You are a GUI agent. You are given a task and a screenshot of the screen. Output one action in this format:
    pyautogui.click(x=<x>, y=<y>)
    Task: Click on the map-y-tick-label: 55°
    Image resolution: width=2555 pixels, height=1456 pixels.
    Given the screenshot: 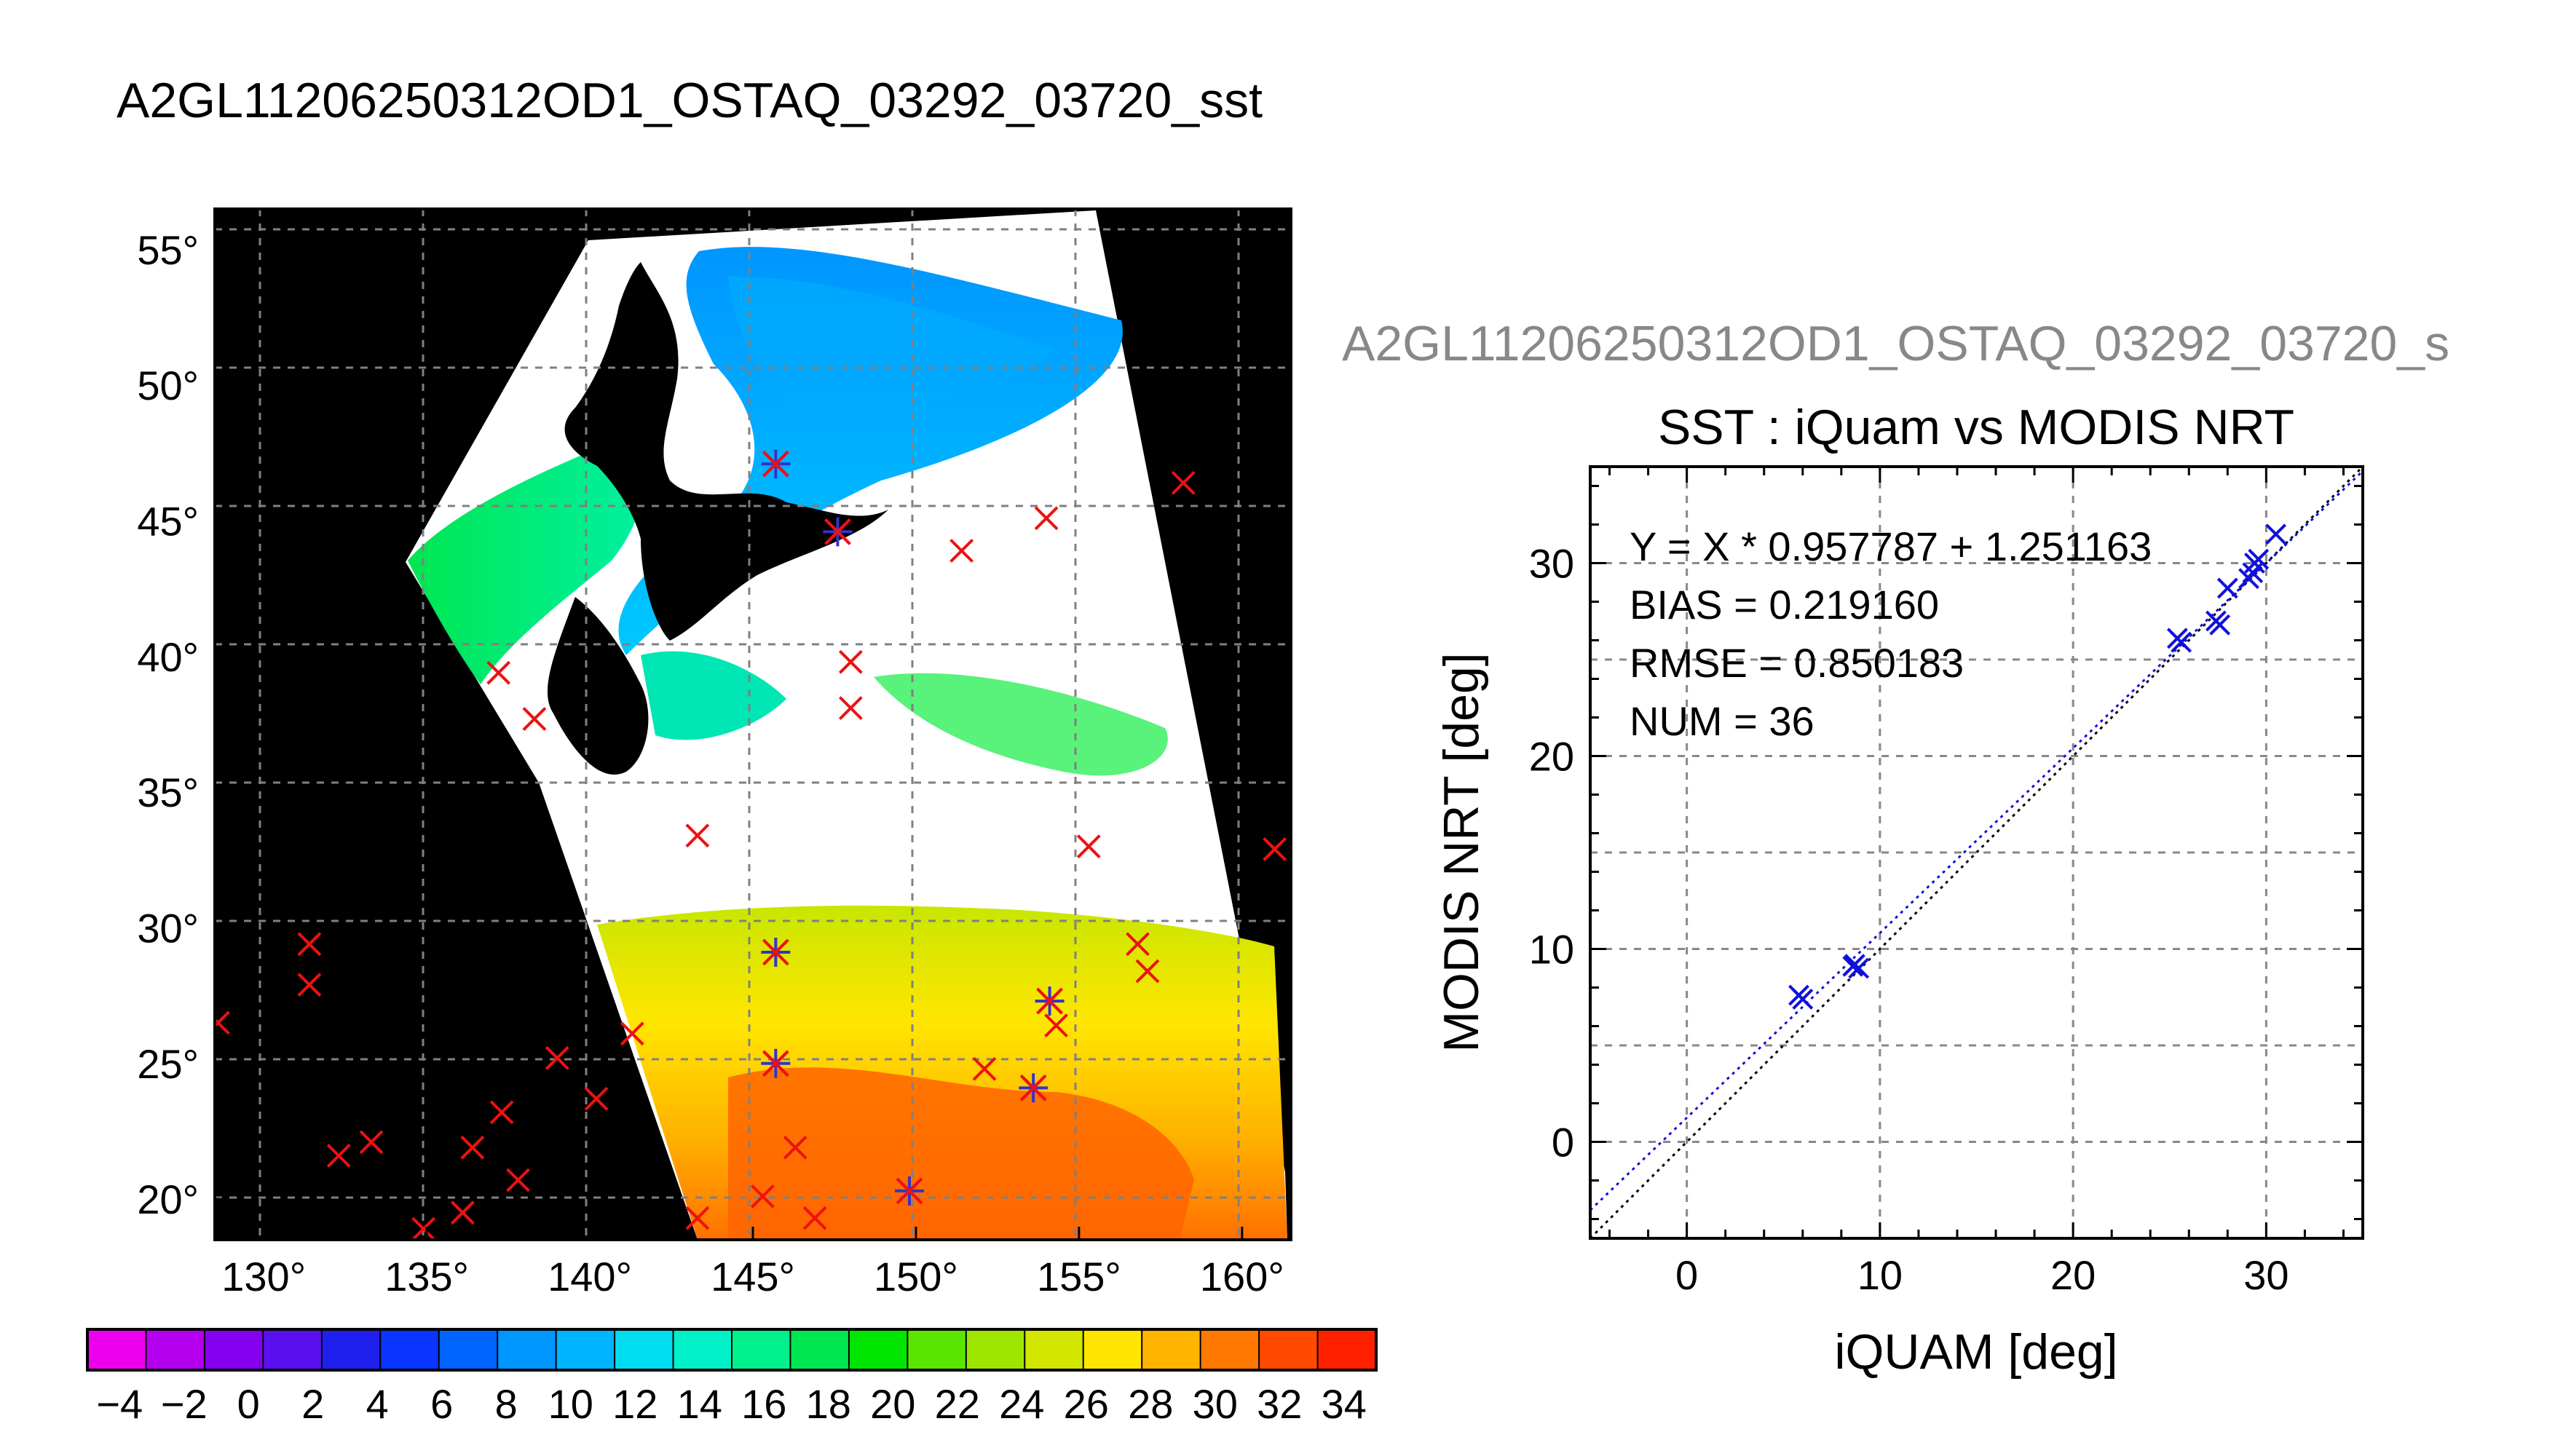 What is the action you would take?
    pyautogui.click(x=168, y=250)
    